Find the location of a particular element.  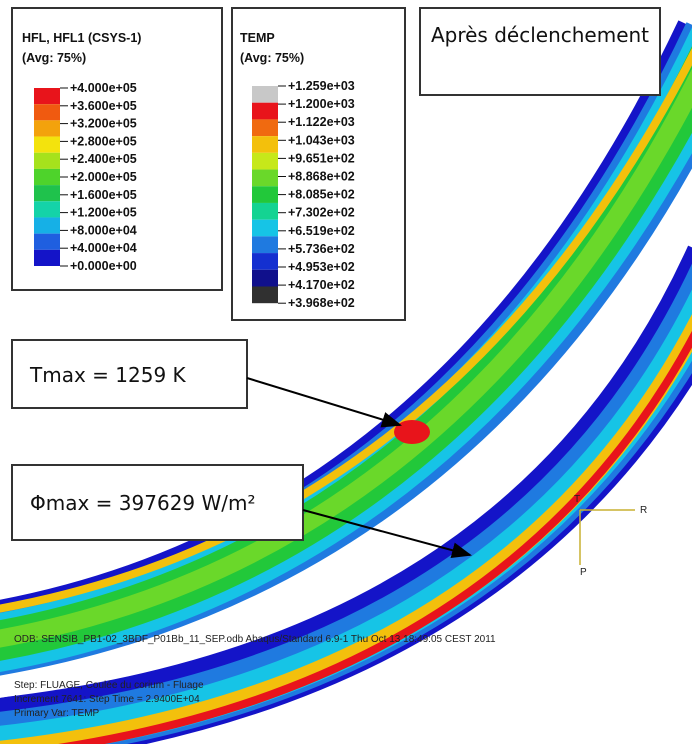

legend-label: +5.736e+02 is located at coordinates (321, 249).